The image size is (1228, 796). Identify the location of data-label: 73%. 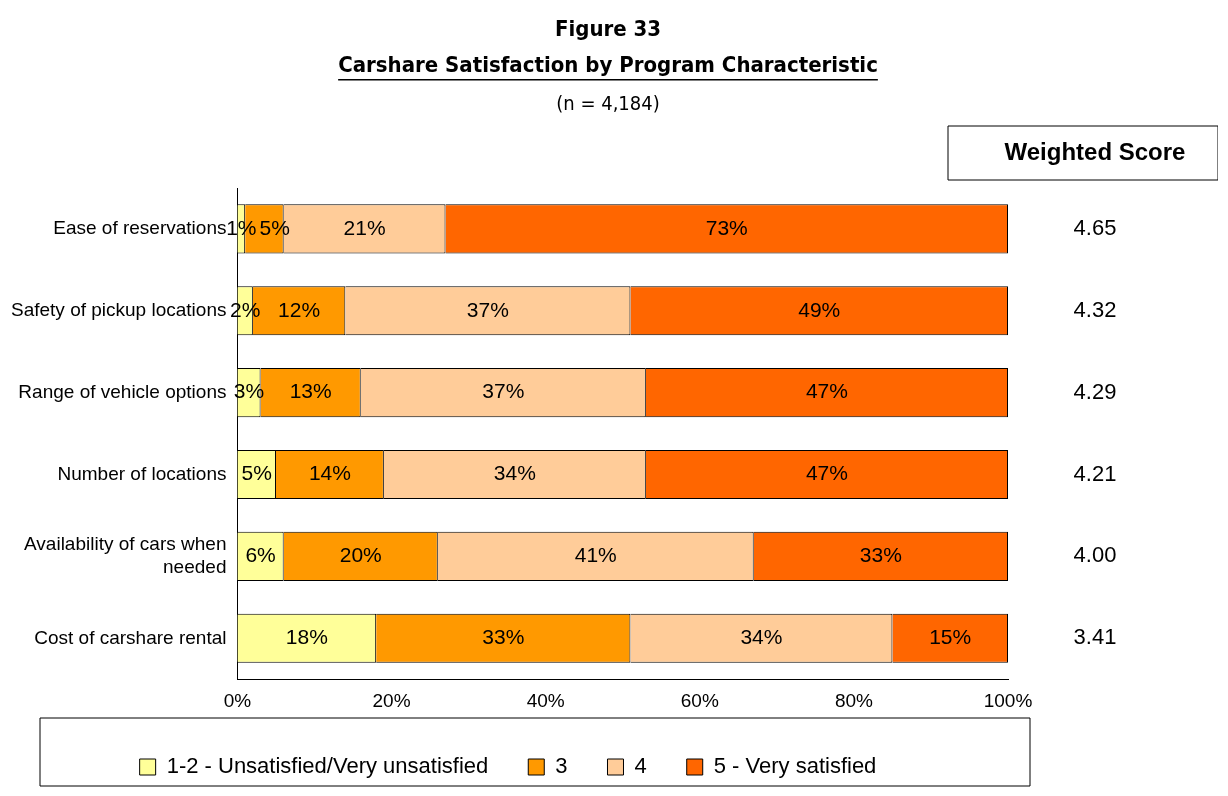
(726, 227).